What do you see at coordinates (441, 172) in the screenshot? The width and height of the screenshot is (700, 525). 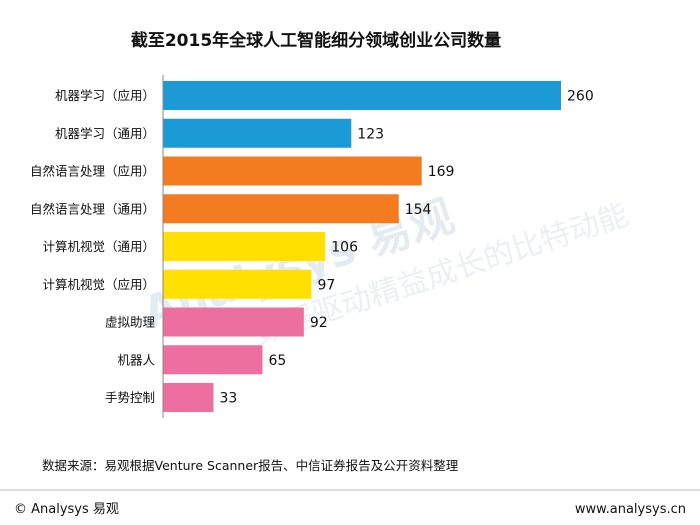 I see `value-label: 169` at bounding box center [441, 172].